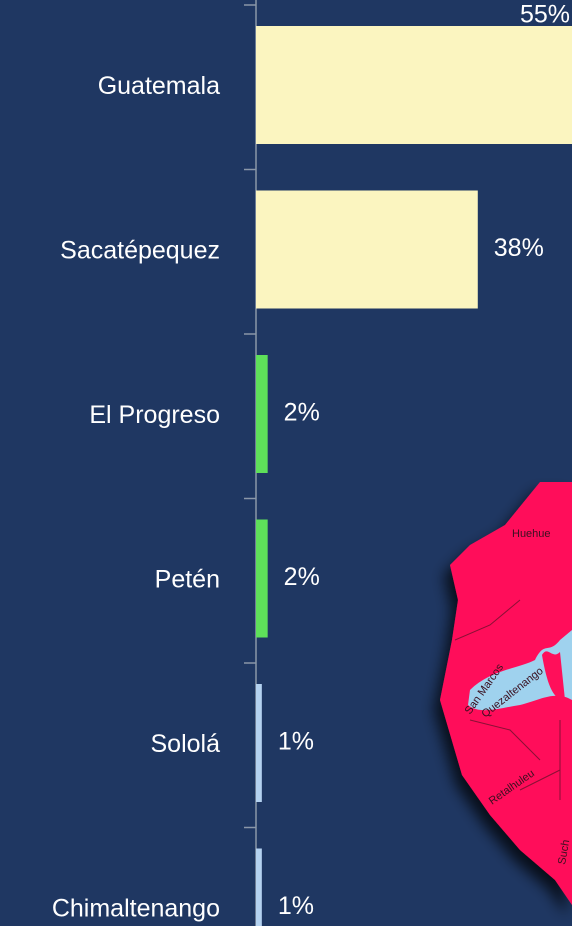 This screenshot has width=572, height=926. Describe the element at coordinates (154, 415) in the screenshot. I see `category-label: El Progreso` at that location.